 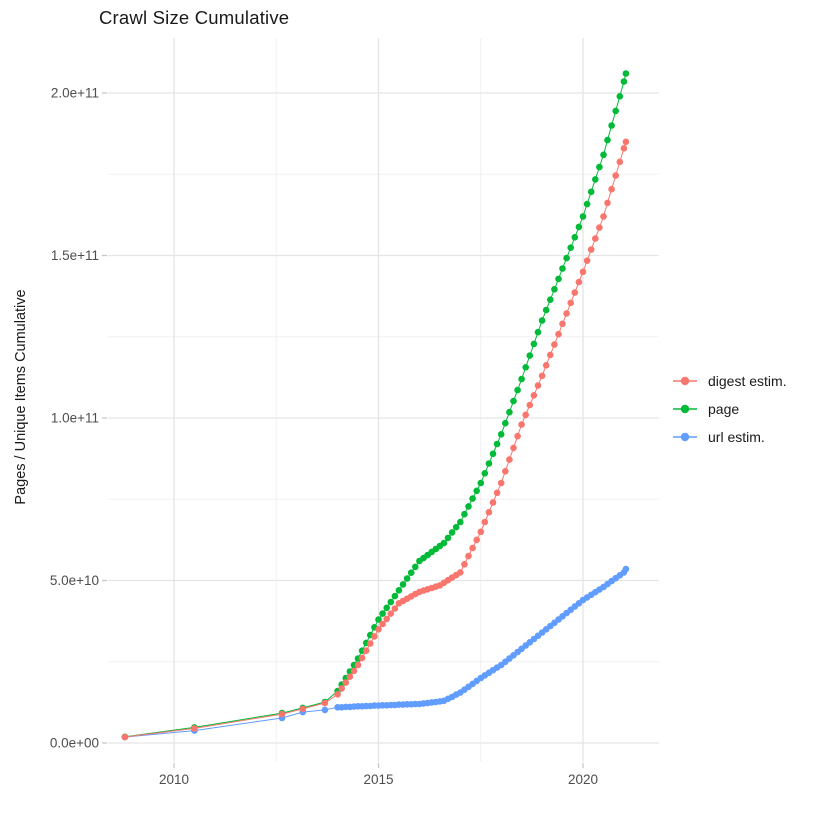 I want to click on y-axis-tick-label: 1.5e+11, so click(x=75, y=255).